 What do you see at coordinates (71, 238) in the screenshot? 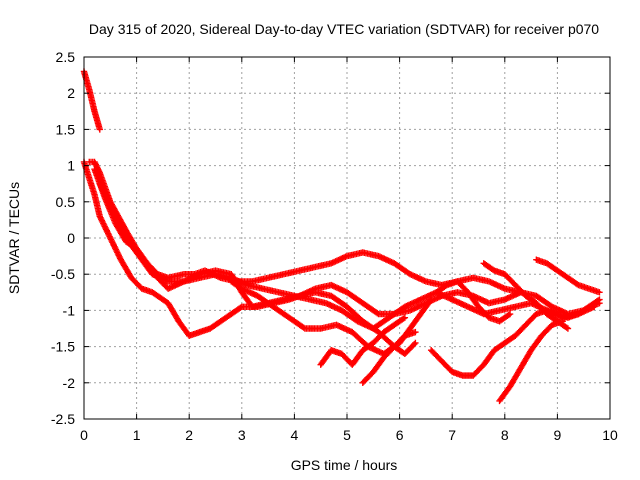
I see `y-tick-label: 0` at bounding box center [71, 238].